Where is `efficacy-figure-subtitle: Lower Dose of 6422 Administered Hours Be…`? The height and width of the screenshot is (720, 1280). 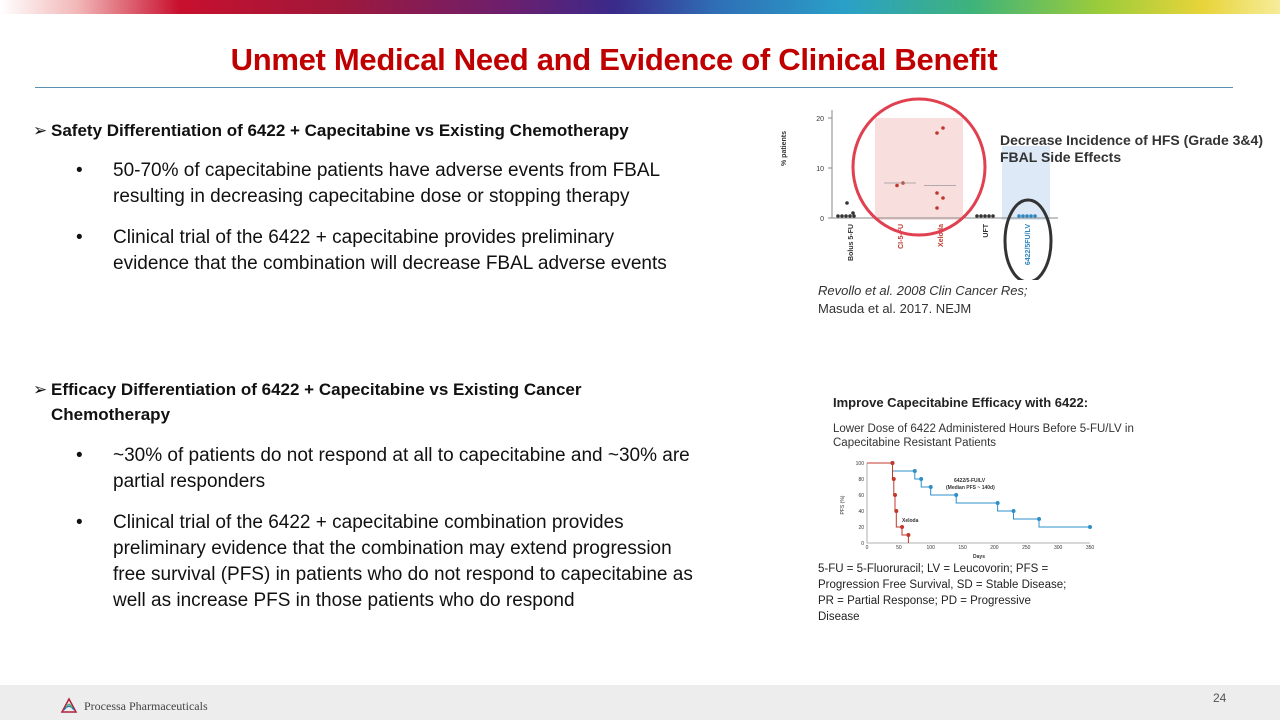
efficacy-figure-subtitle: Lower Dose of 6422 Administered Hours Be… is located at coordinates (983, 436).